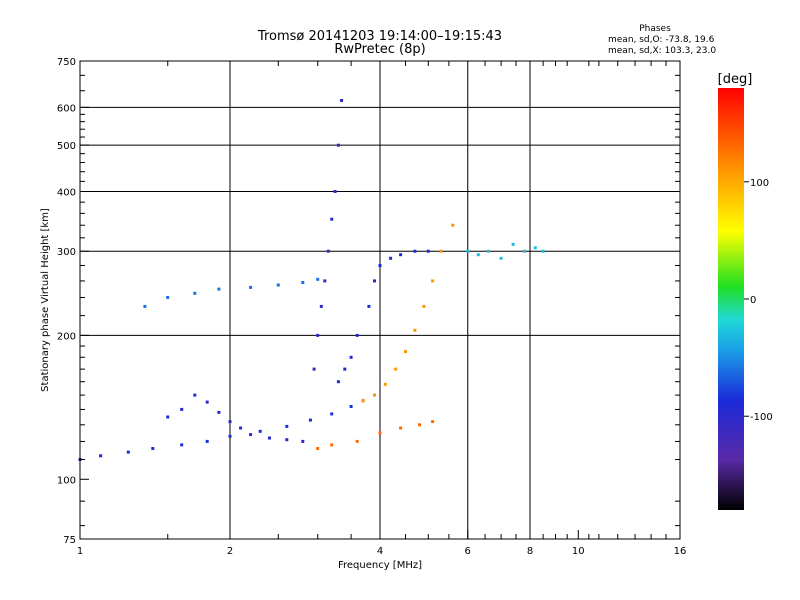  Describe the element at coordinates (66, 146) in the screenshot. I see `y-tick-label: 500` at that location.